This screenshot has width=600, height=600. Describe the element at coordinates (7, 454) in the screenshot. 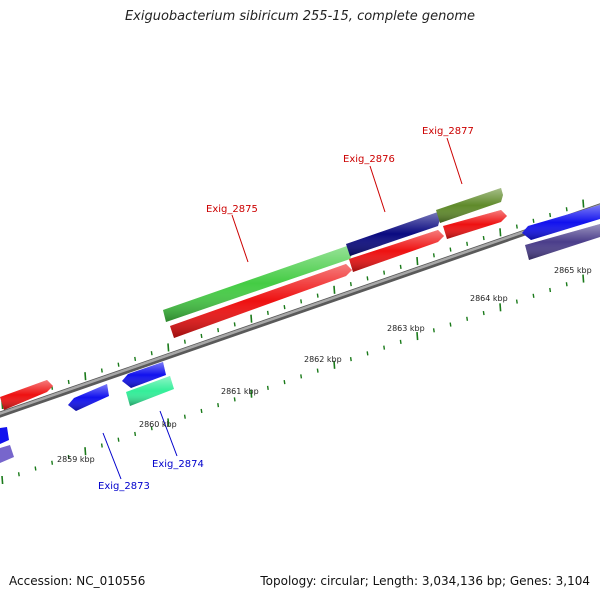

I see `gene-purple-reverse-left` at that location.